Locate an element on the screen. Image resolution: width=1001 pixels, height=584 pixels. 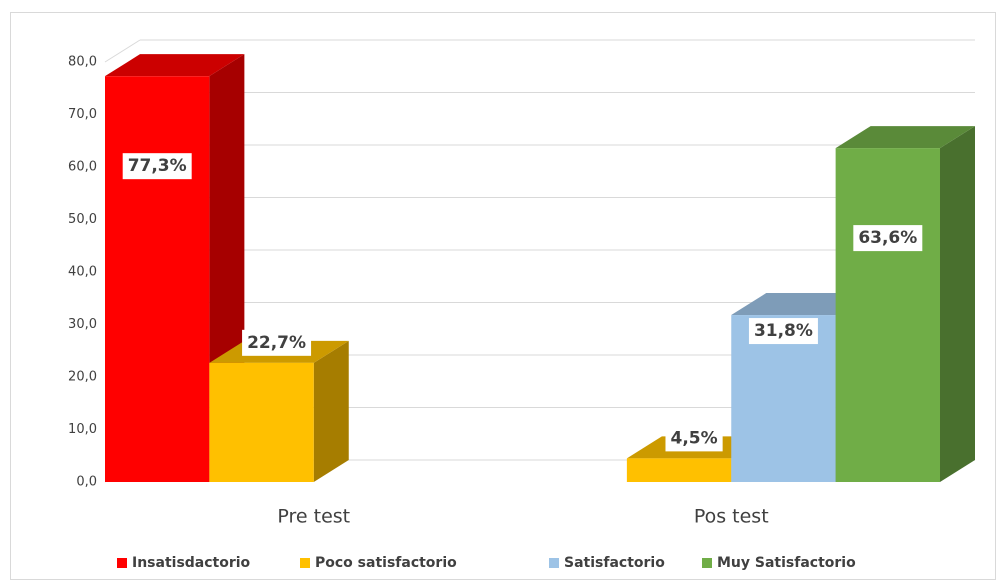
data-label-box: 4,5% is located at coordinates (694, 438).